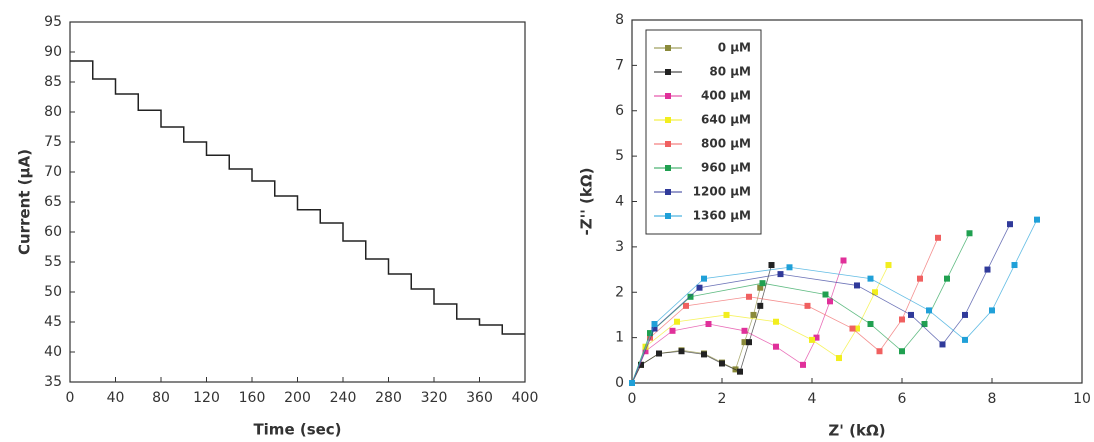 The image size is (1094, 442). What do you see at coordinates (161, 398) in the screenshot?
I see `x-tick-label: 80` at bounding box center [161, 398].